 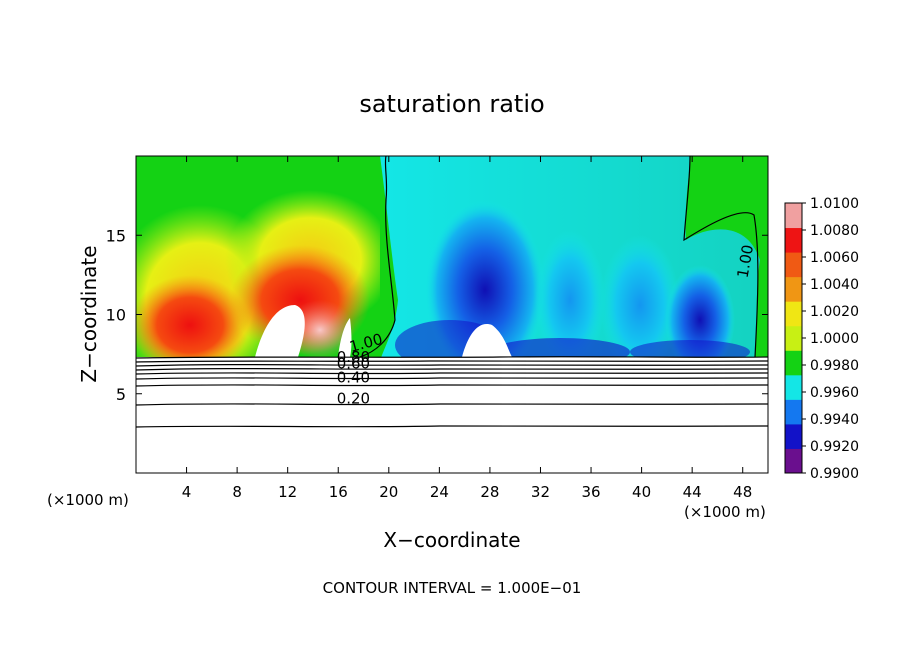 What do you see at coordinates (451, 104) in the screenshot?
I see `chart-title: saturation ratio` at bounding box center [451, 104].